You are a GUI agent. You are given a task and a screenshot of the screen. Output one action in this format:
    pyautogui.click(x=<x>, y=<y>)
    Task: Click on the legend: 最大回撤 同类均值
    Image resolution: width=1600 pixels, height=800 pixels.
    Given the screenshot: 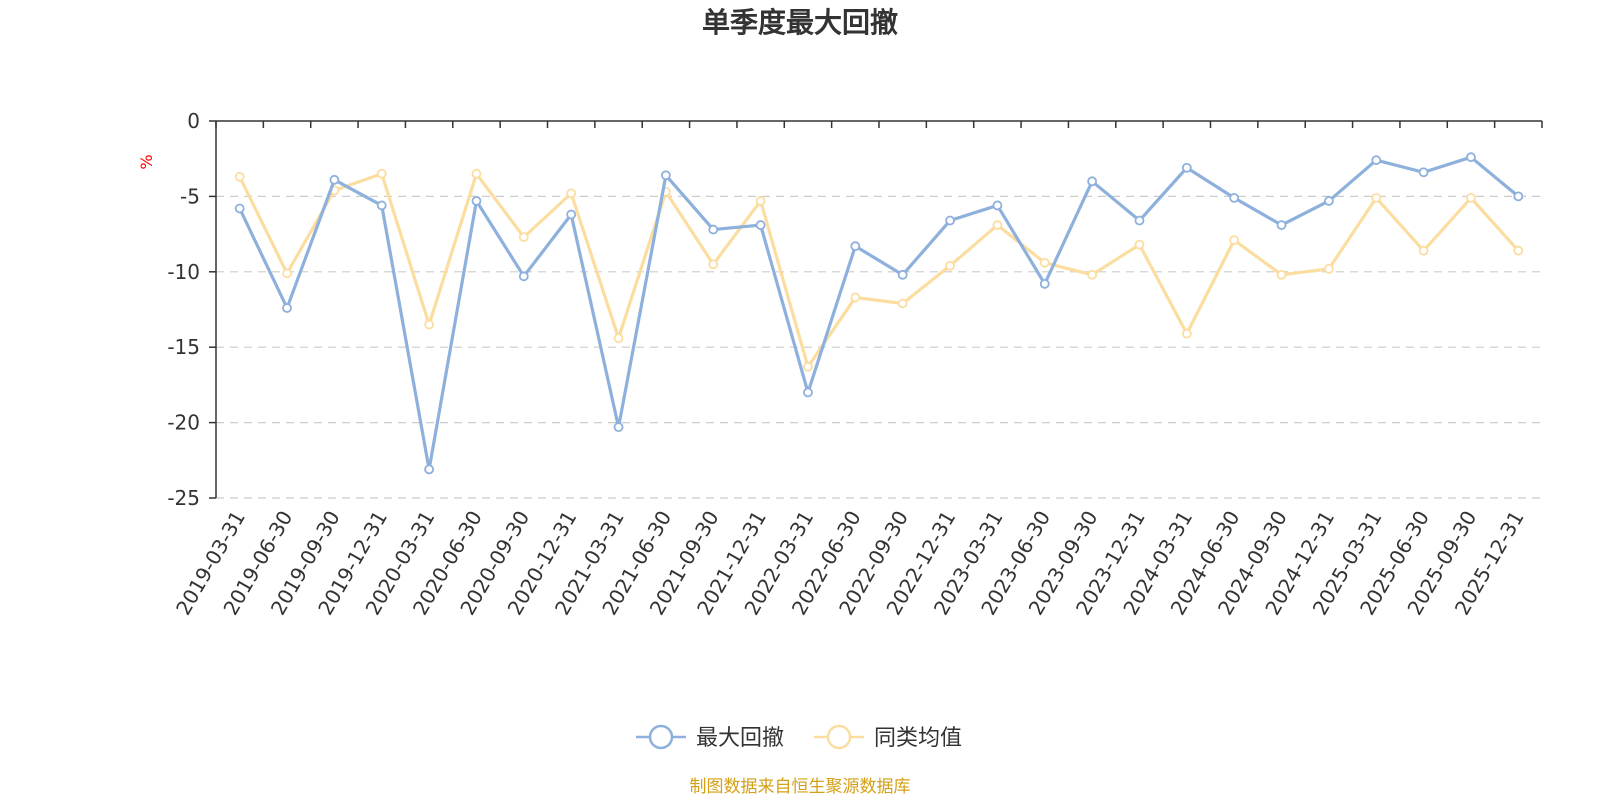 What is the action you would take?
    pyautogui.click(x=799, y=737)
    